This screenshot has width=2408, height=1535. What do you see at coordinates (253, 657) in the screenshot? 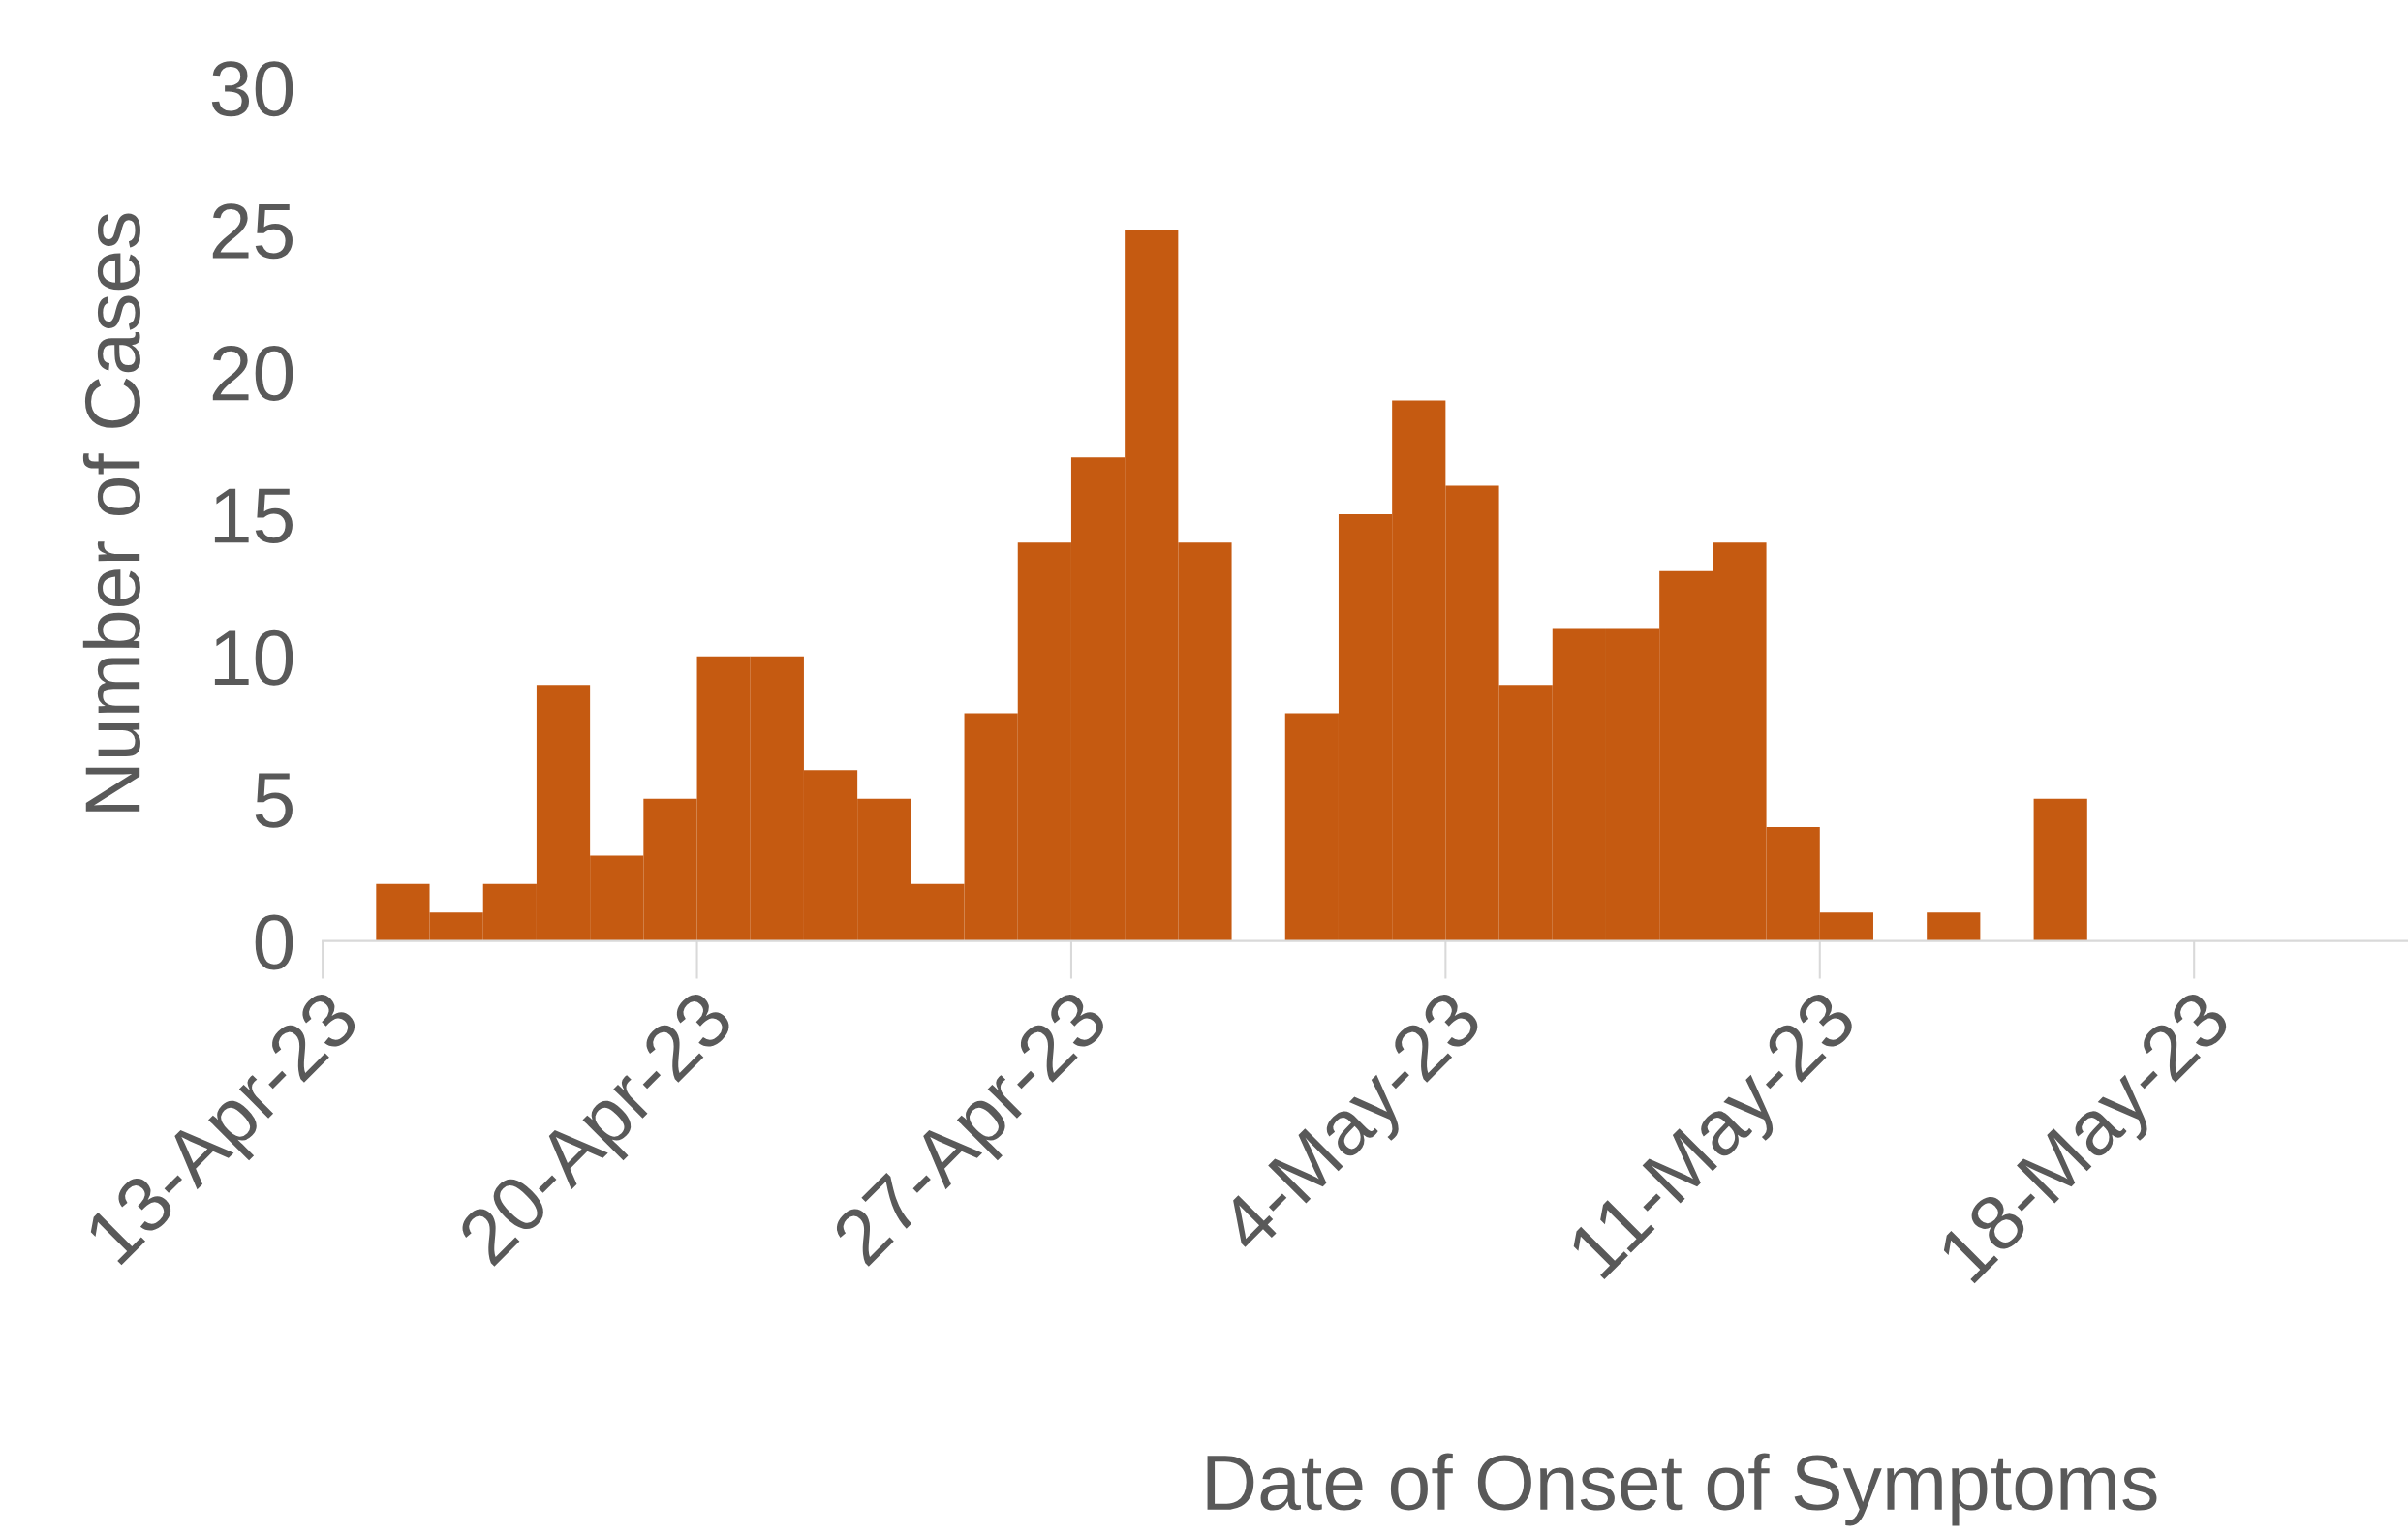
I see `y-tick-label: 10` at bounding box center [253, 657].